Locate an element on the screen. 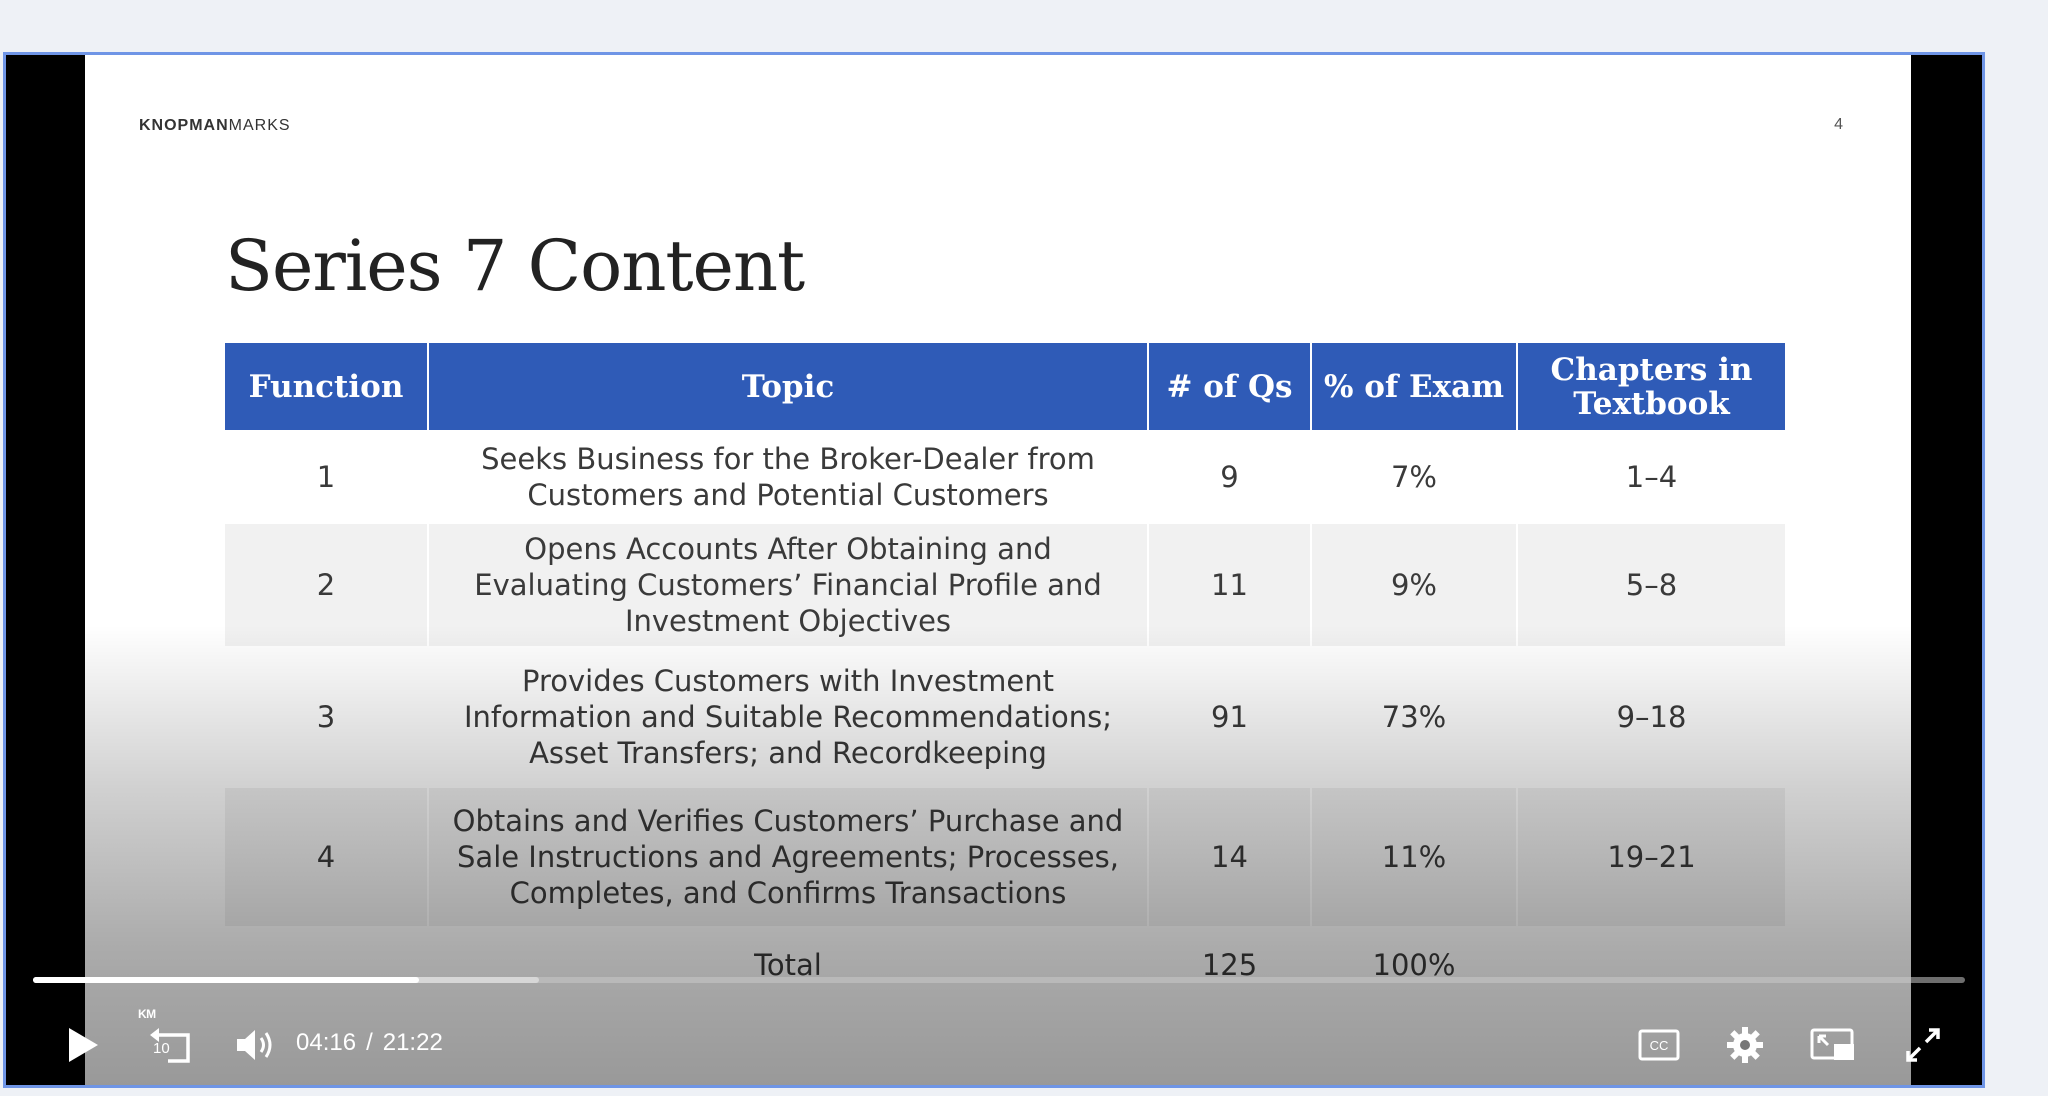  cell-total-label: Total is located at coordinates (788, 965).